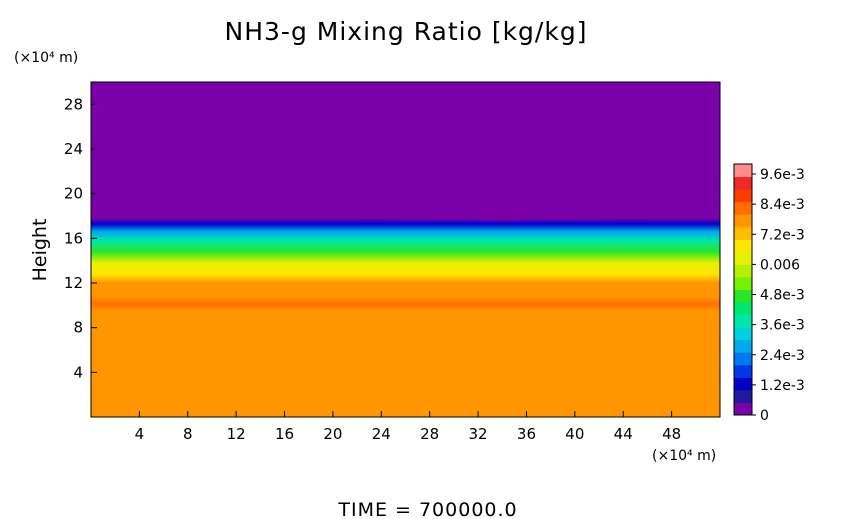 This screenshot has height=519, width=854. I want to click on x-tick-label: 8, so click(188, 434).